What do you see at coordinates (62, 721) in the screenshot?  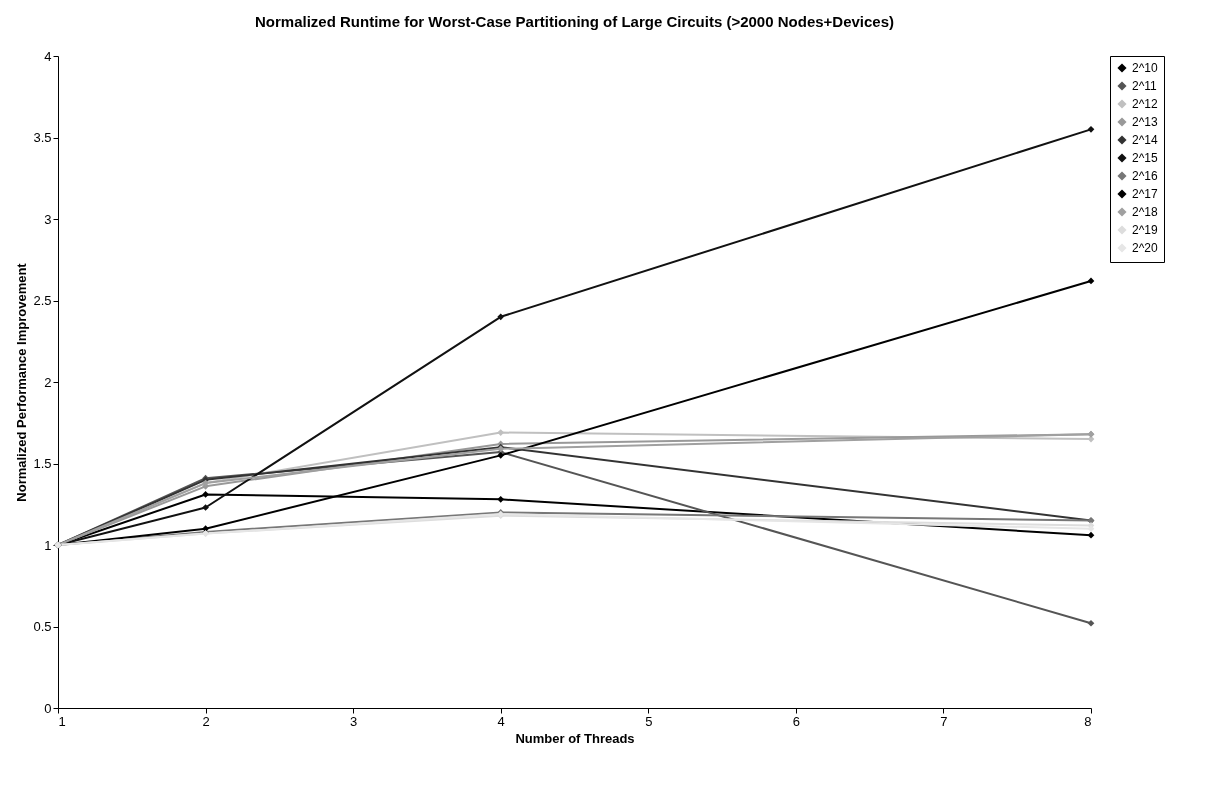 I see `x-tick-label: 1` at bounding box center [62, 721].